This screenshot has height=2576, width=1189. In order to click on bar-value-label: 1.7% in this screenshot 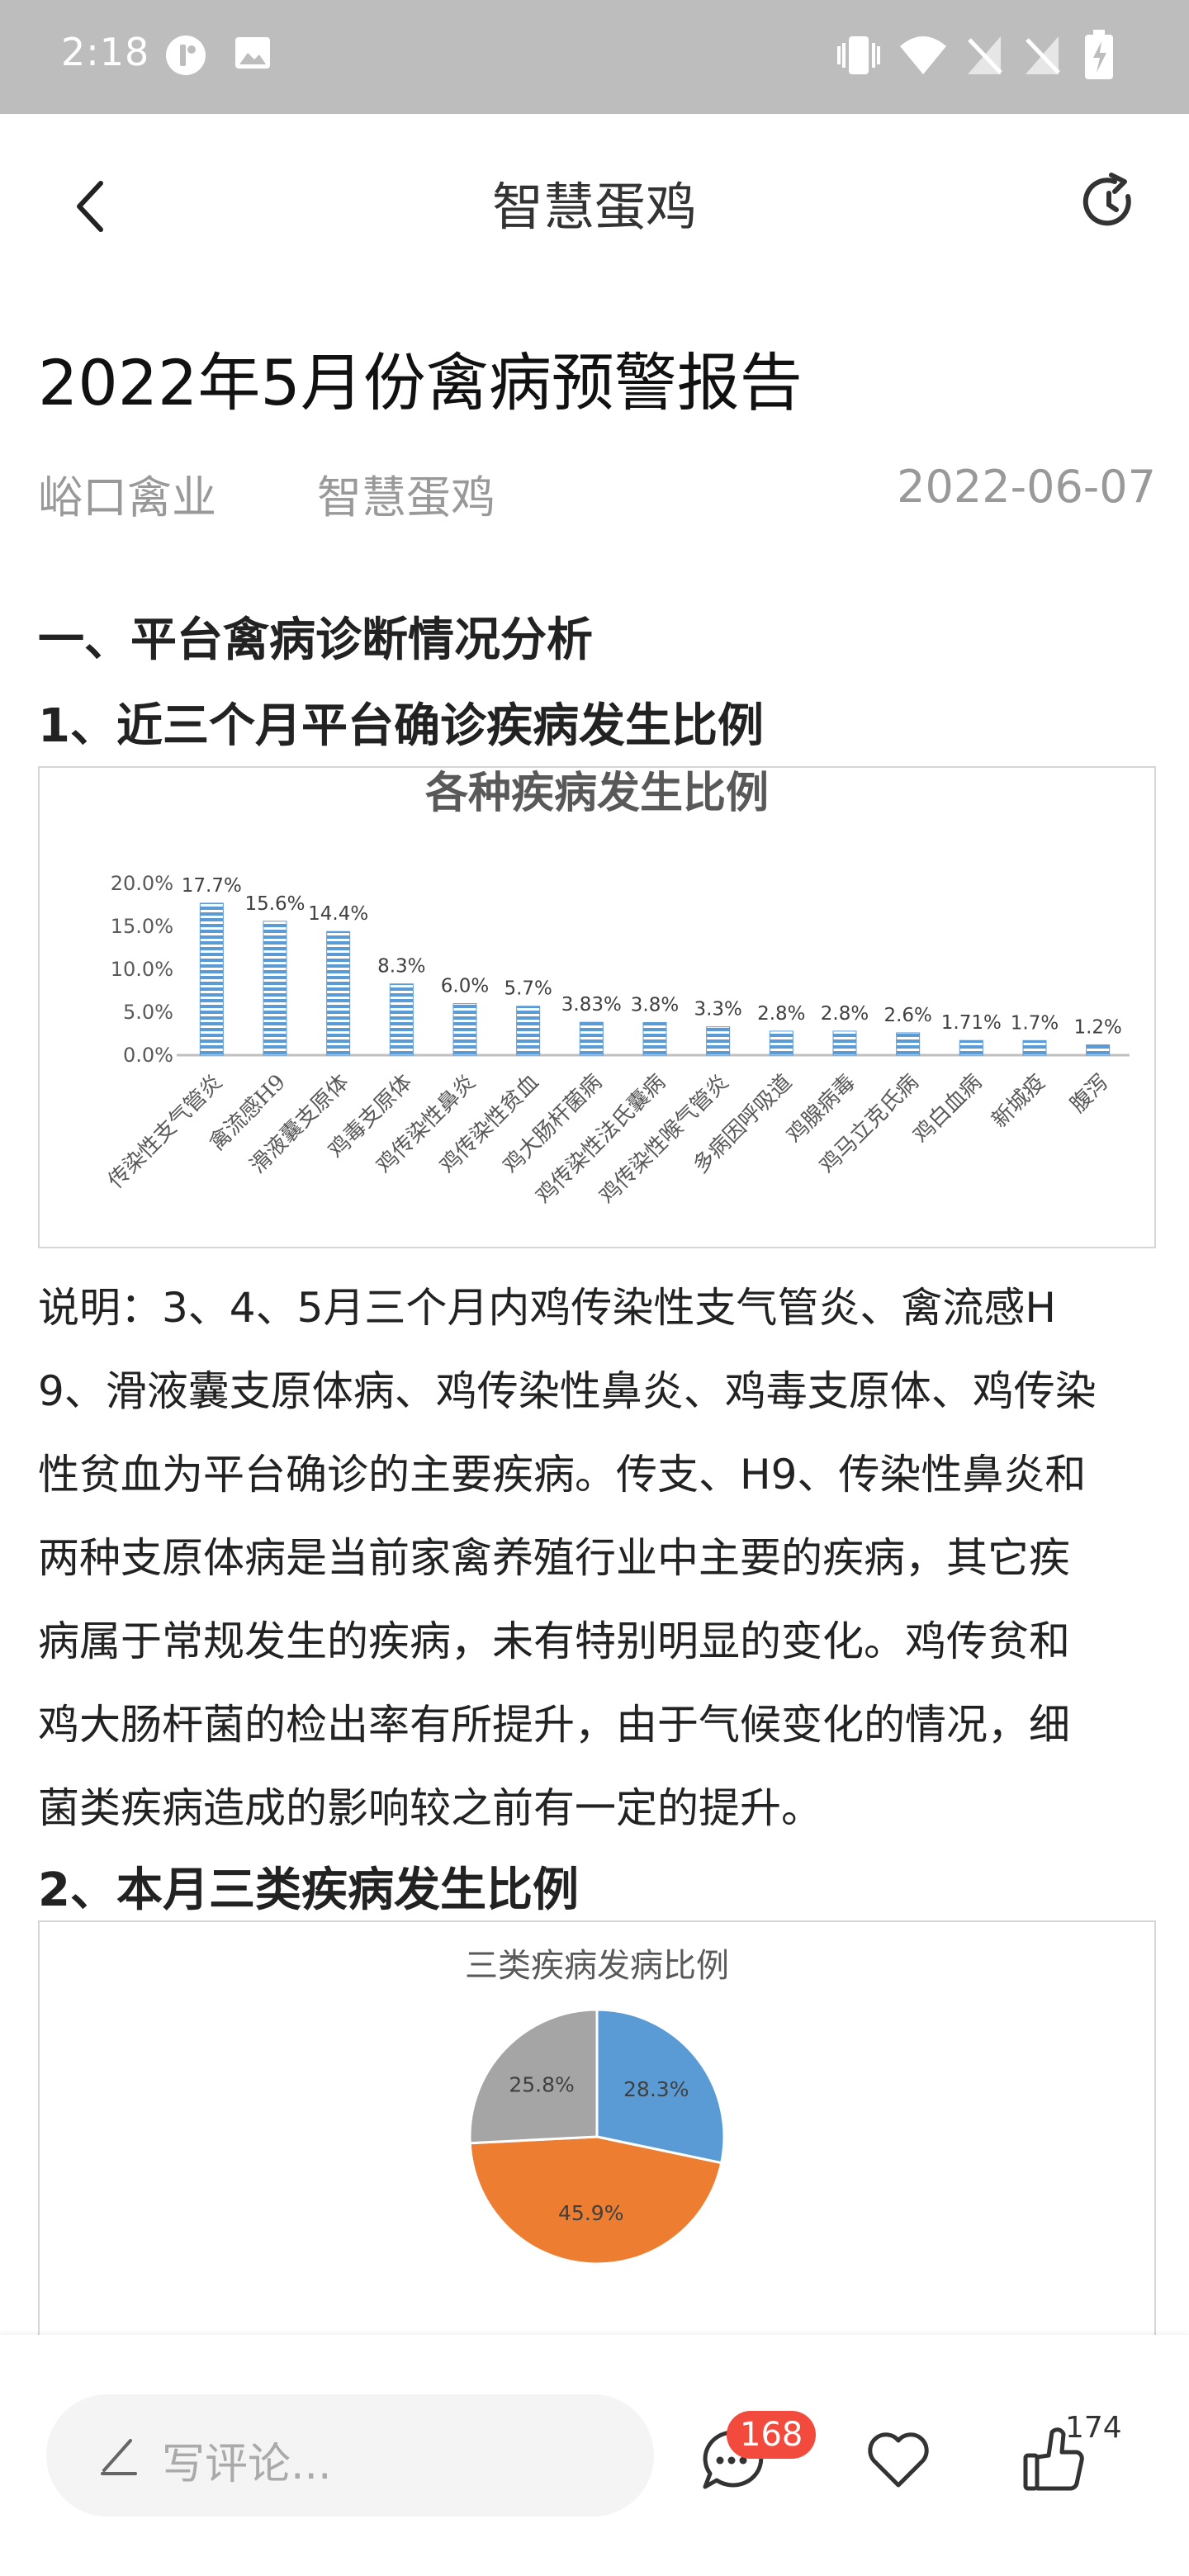, I will do `click(1035, 1023)`.